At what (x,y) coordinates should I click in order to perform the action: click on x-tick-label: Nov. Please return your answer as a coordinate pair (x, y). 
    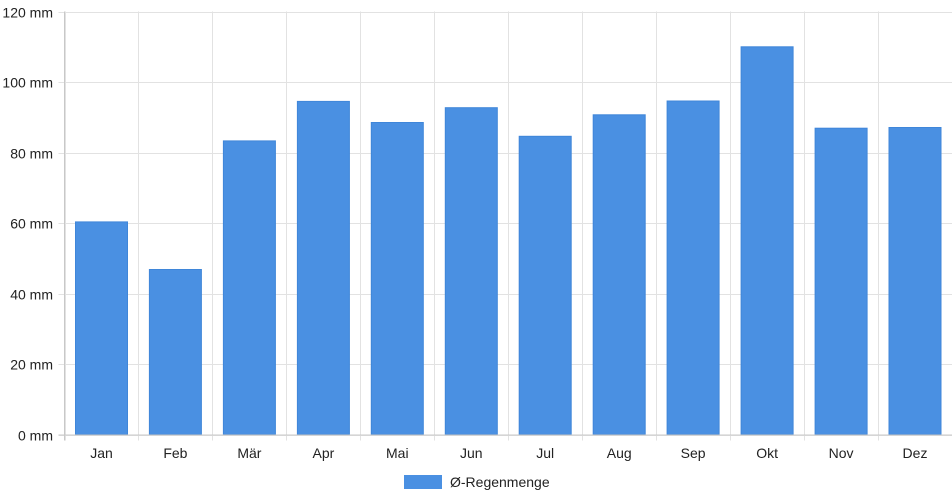
    Looking at the image, I should click on (841, 453).